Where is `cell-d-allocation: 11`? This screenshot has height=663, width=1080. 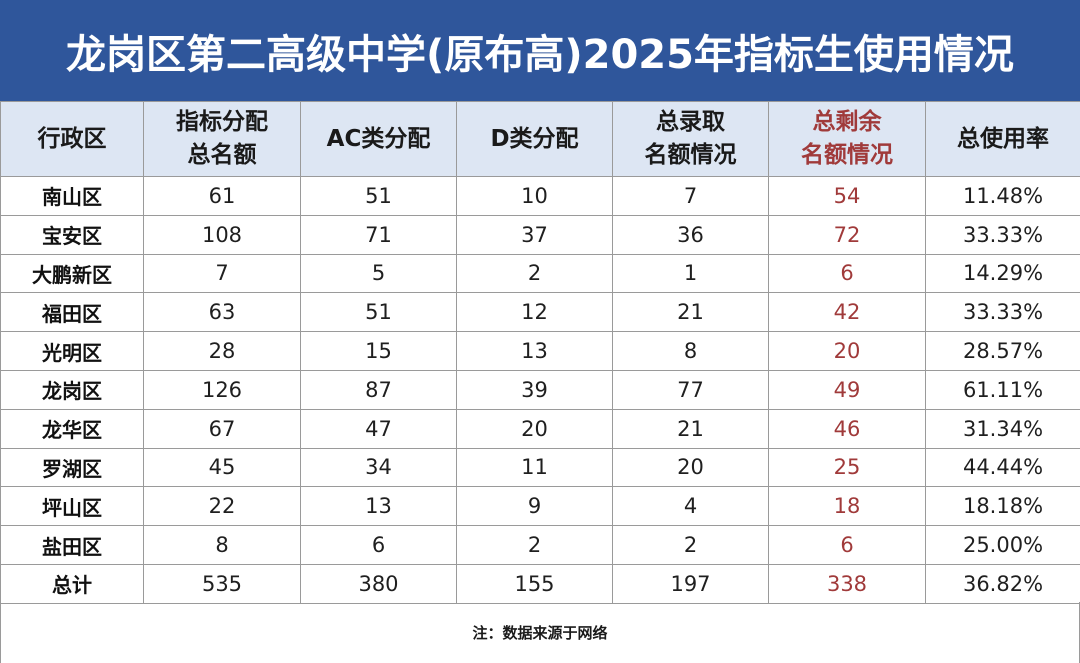 cell-d-allocation: 11 is located at coordinates (534, 467).